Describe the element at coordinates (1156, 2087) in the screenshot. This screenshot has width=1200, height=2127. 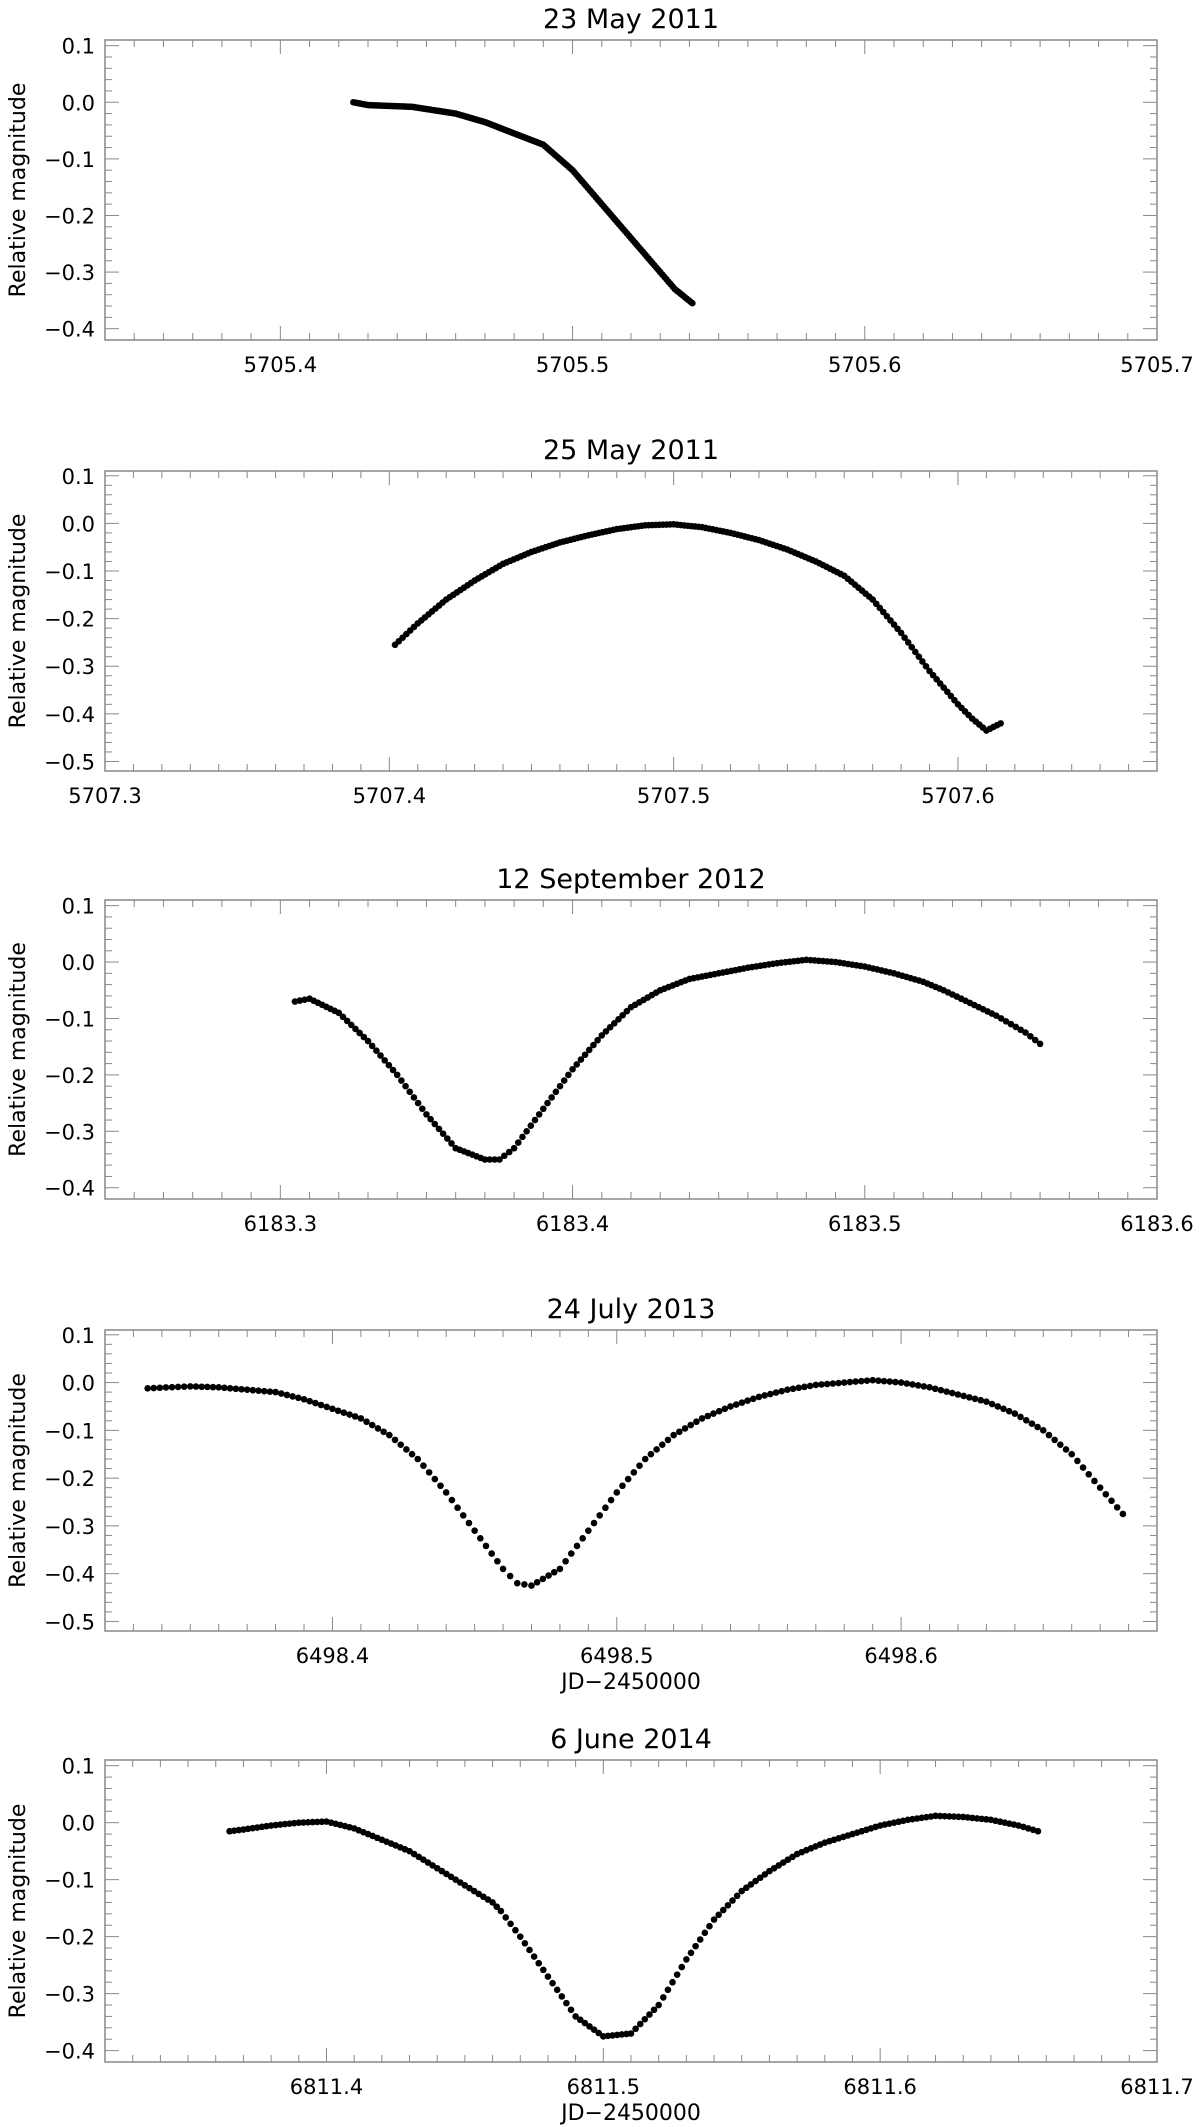
I see `x-tick-label: 6811.7` at that location.